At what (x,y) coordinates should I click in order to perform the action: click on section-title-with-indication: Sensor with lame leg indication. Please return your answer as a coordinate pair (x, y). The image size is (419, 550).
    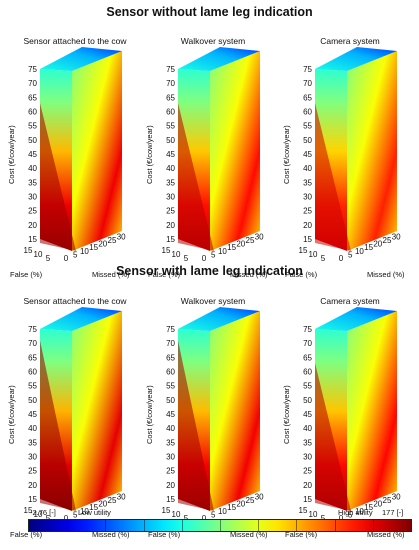
    Looking at the image, I should click on (209, 271).